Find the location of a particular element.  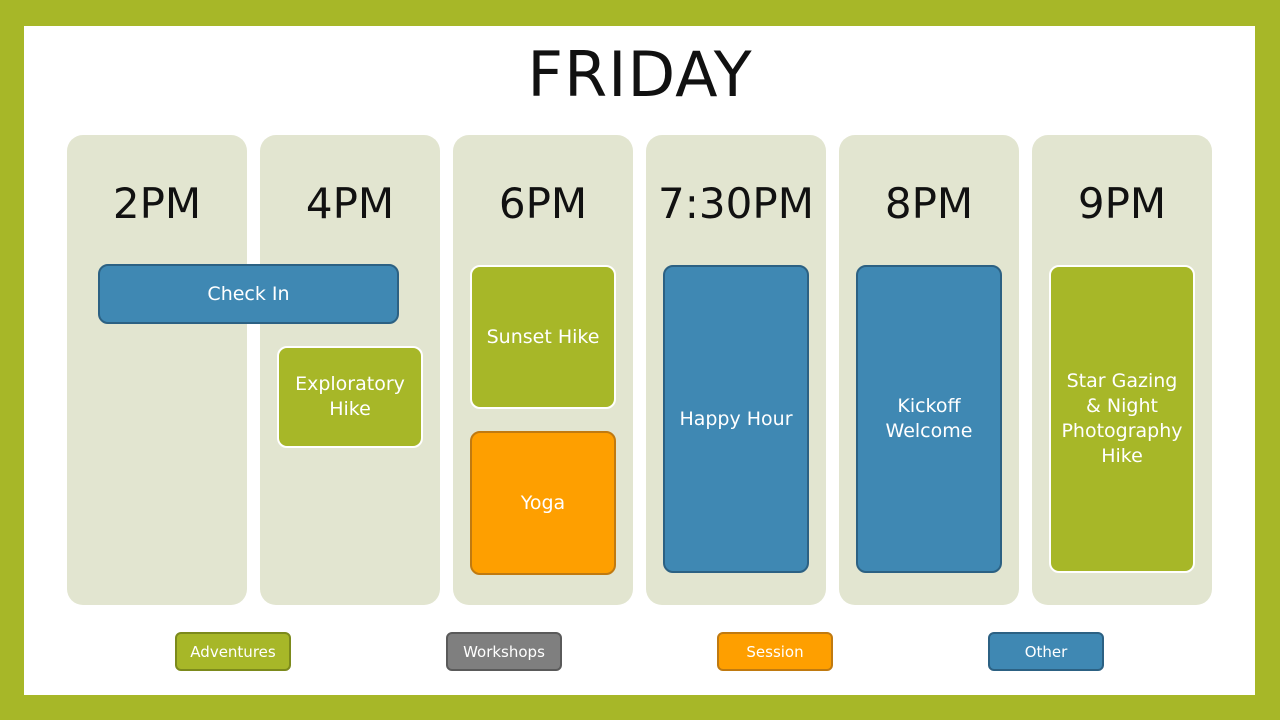

time-label: 2PM is located at coordinates (157, 203).